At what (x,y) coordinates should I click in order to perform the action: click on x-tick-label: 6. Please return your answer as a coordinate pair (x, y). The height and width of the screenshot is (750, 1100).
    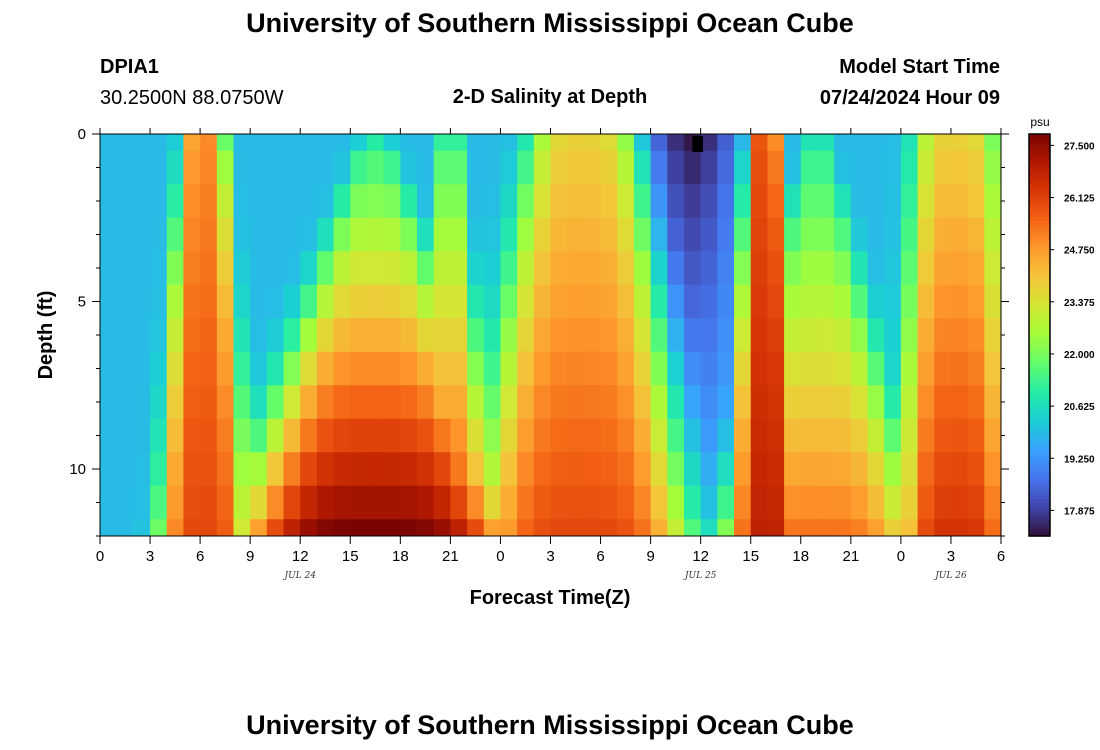
    Looking at the image, I should click on (600, 556).